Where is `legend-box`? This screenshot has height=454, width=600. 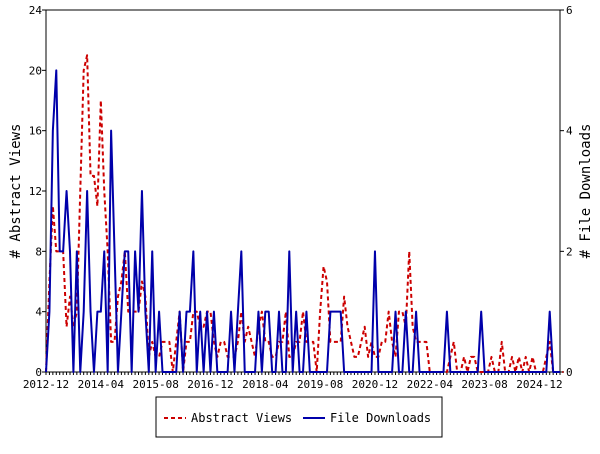
legend-box is located at coordinates (299, 417).